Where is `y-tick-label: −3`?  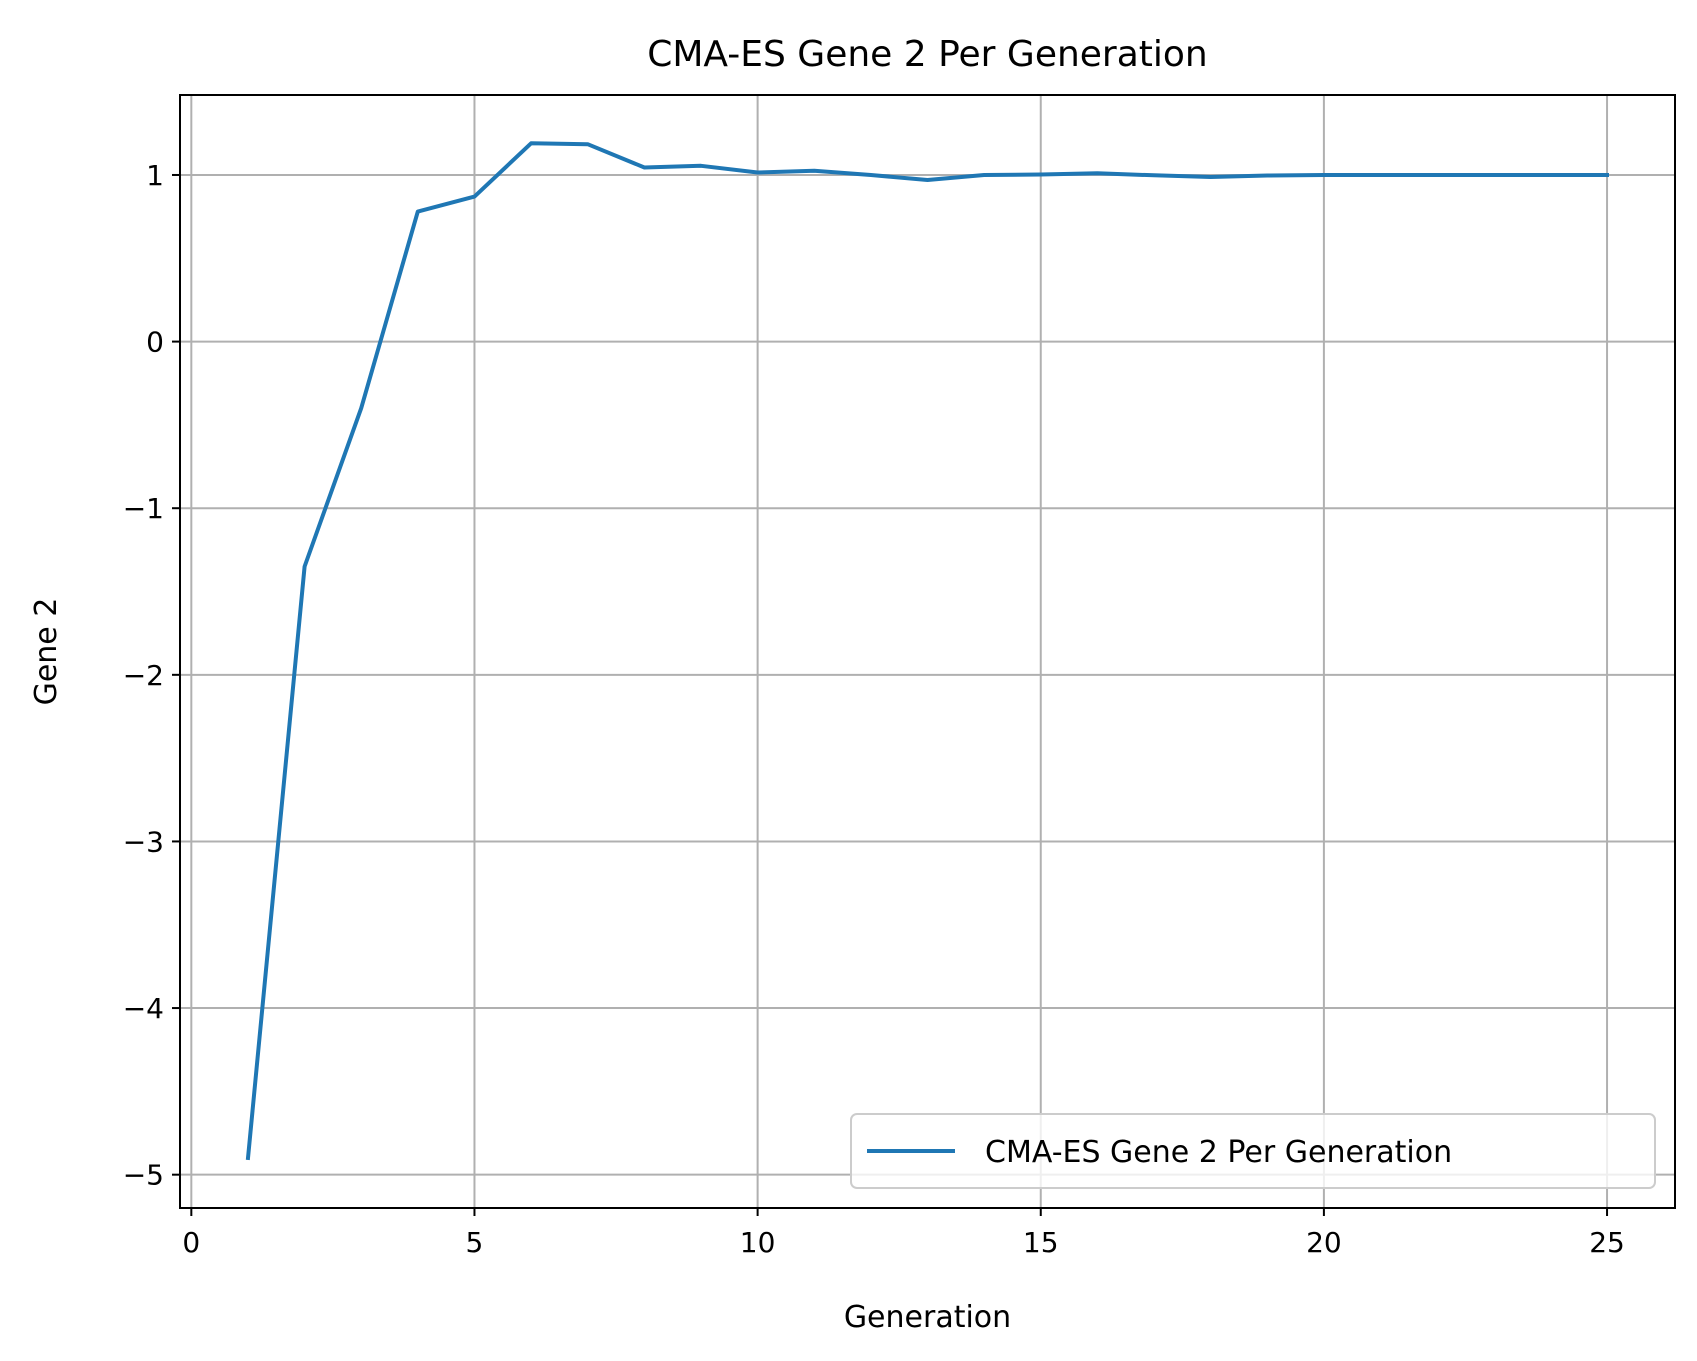 y-tick-label: −3 is located at coordinates (143, 841).